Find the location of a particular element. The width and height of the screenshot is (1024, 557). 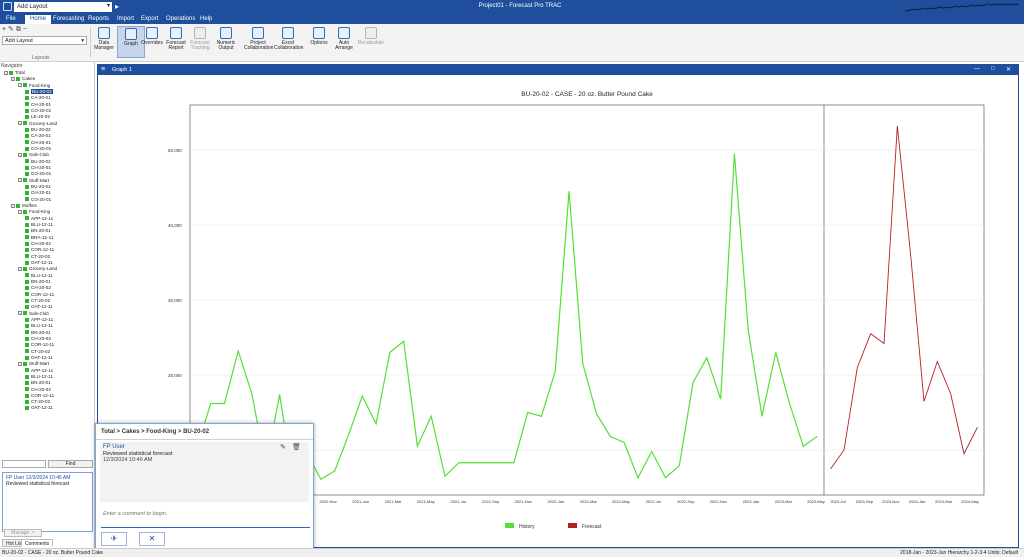

tree-node: − Cakes is located at coordinates (23, 79).